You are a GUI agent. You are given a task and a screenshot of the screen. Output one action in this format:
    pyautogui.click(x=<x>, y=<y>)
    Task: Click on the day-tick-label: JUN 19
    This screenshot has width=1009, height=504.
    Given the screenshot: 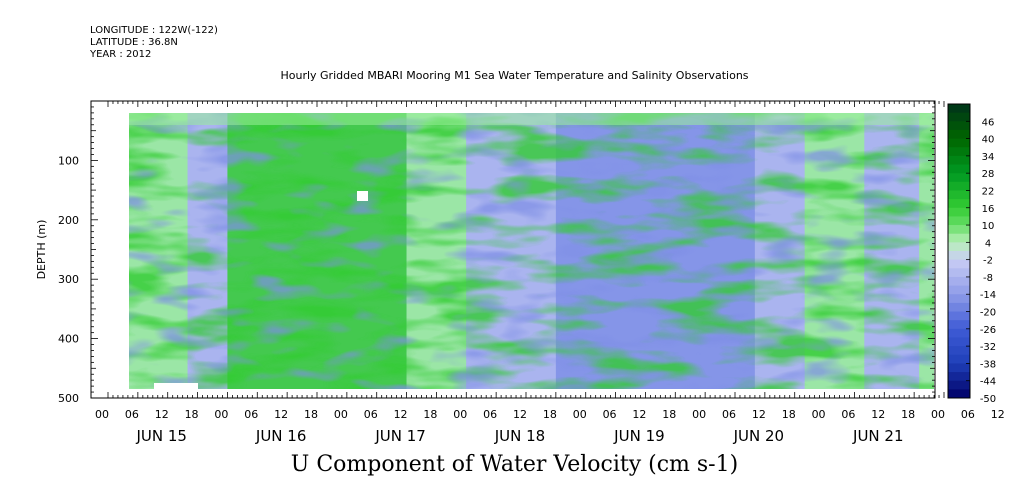 What is the action you would take?
    pyautogui.click(x=638, y=436)
    